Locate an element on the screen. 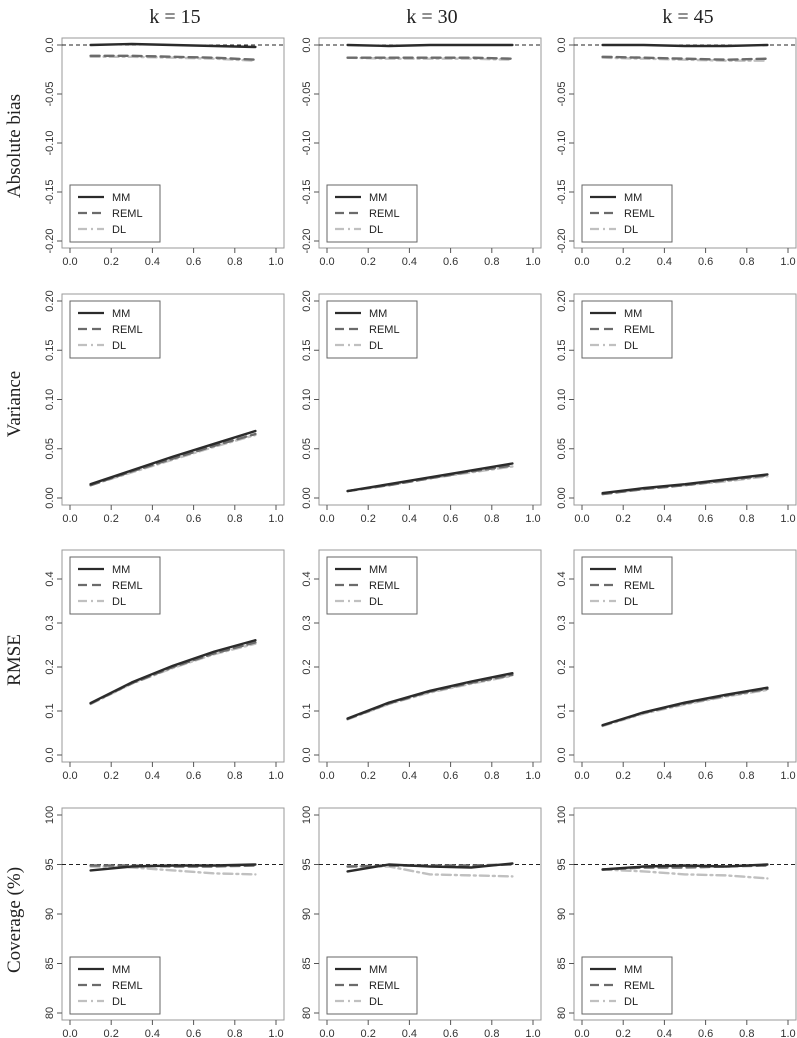  column-title-k30: k = 30 is located at coordinates (431, 17).